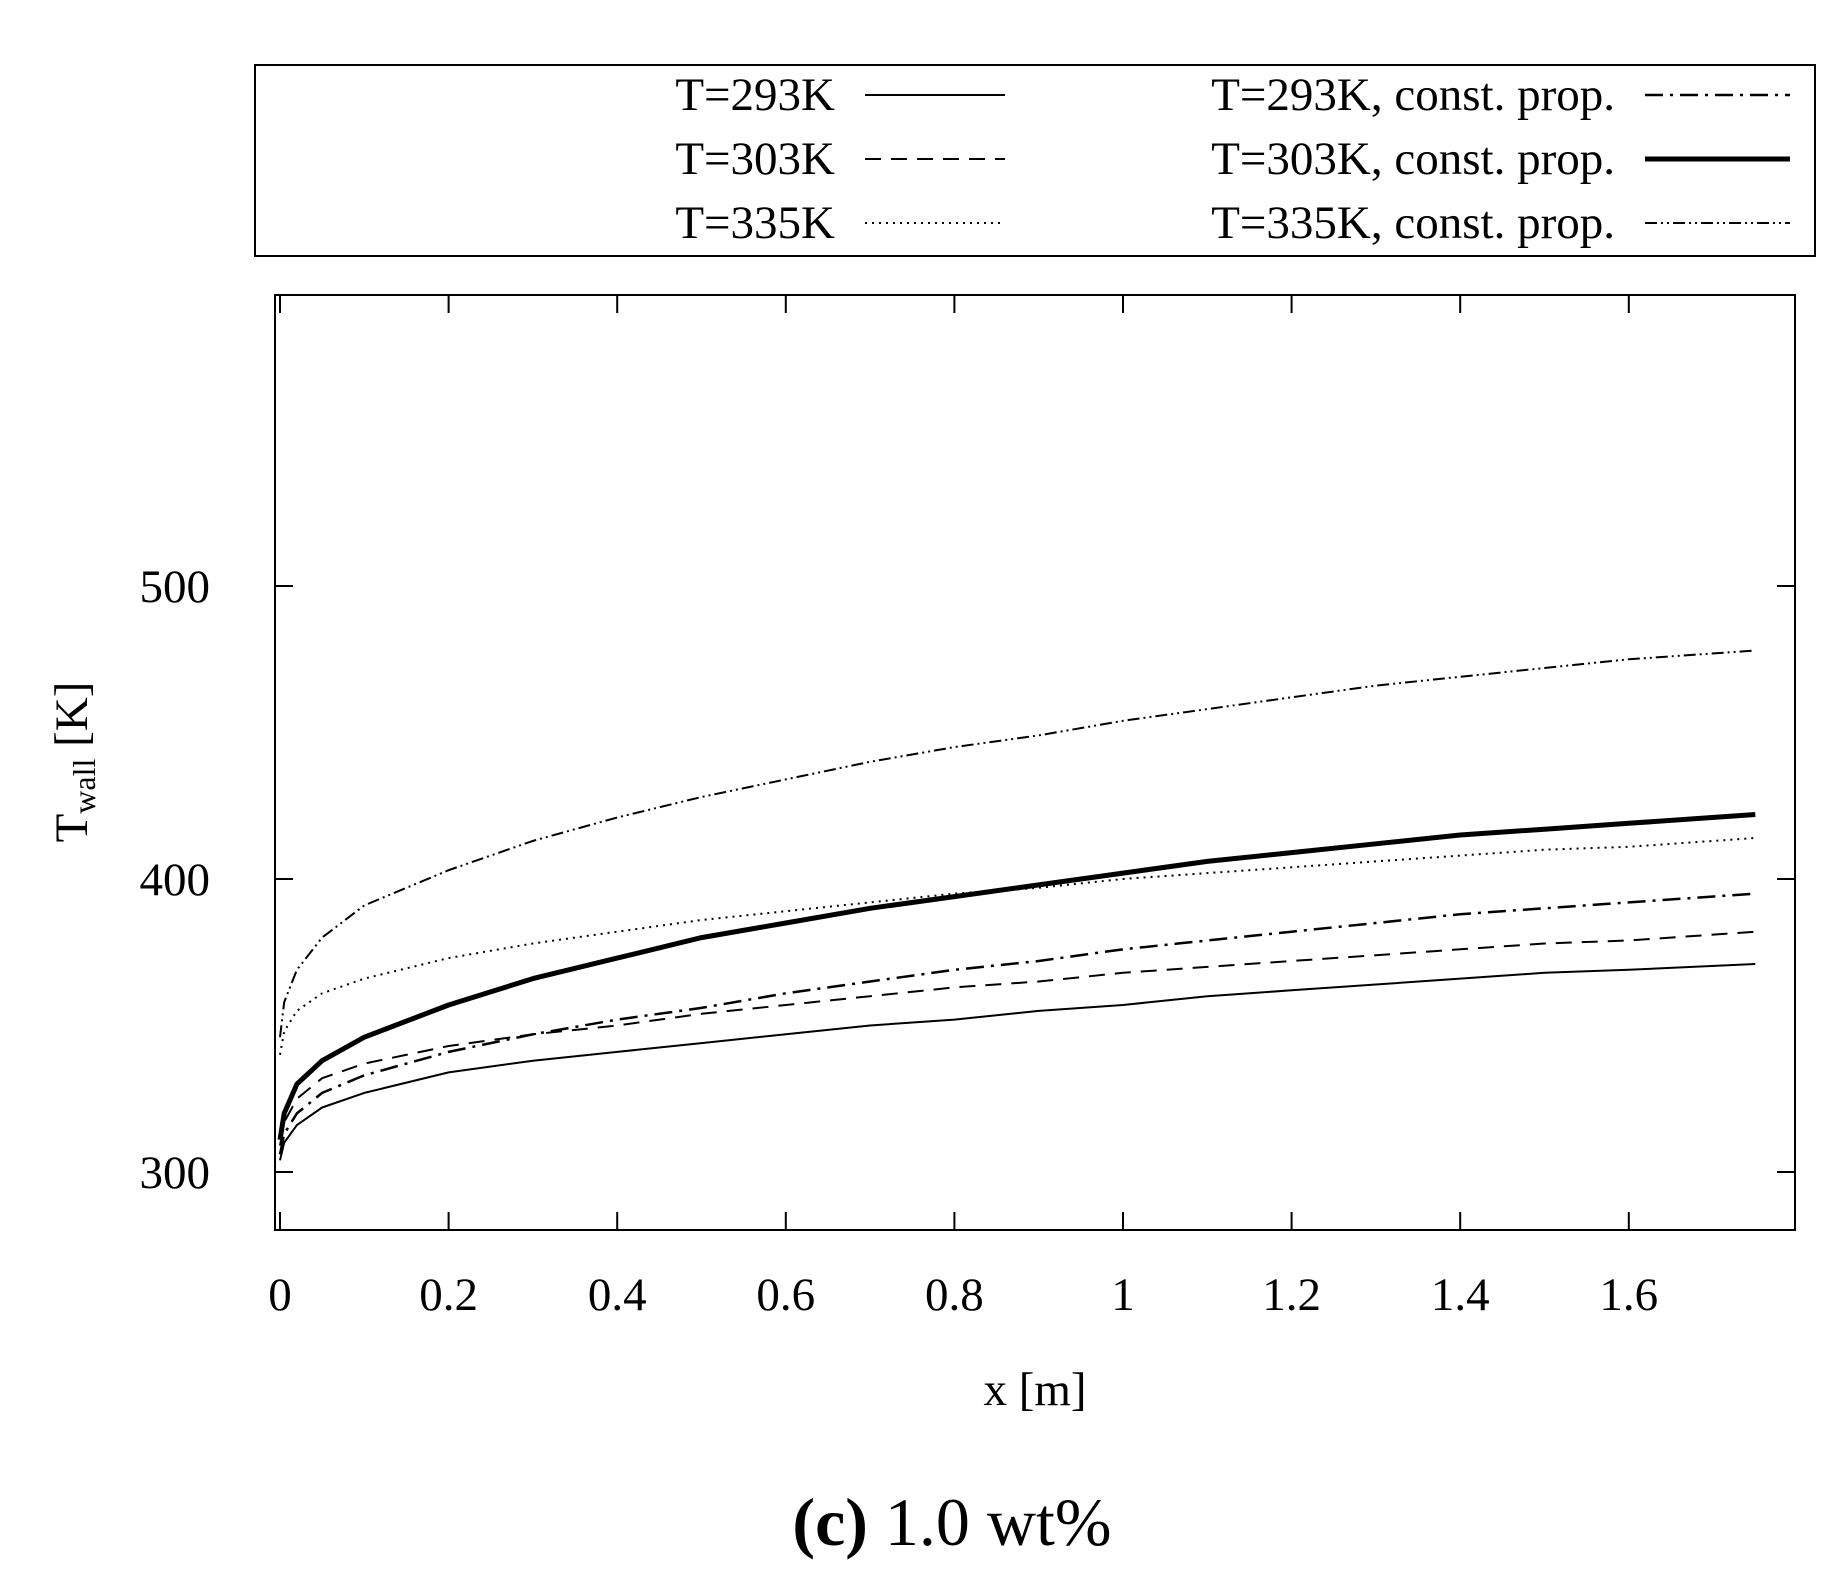  Describe the element at coordinates (1291, 1295) in the screenshot. I see `x-tick-label: 1.2` at that location.